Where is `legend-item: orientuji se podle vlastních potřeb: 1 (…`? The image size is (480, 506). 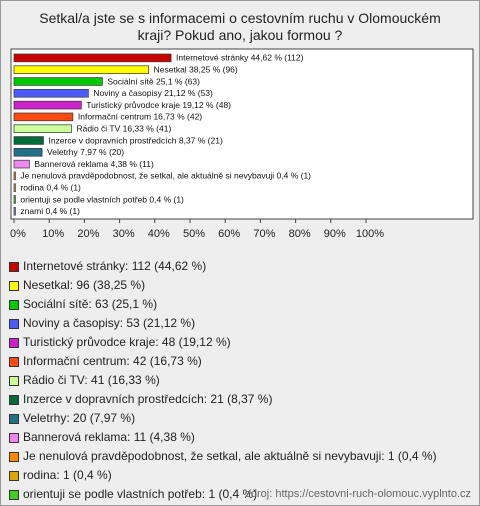 legend-item: orientuji se podle vlastních potřeb: 1 (… is located at coordinates (240, 494).